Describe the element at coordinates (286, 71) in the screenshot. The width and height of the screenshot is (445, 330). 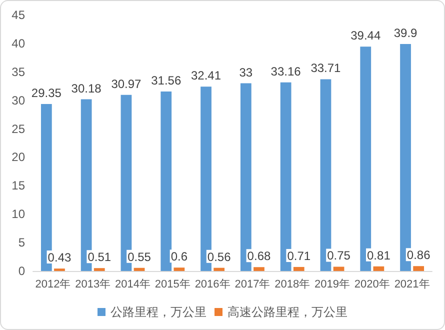
I see `data-label: 33.16` at that location.